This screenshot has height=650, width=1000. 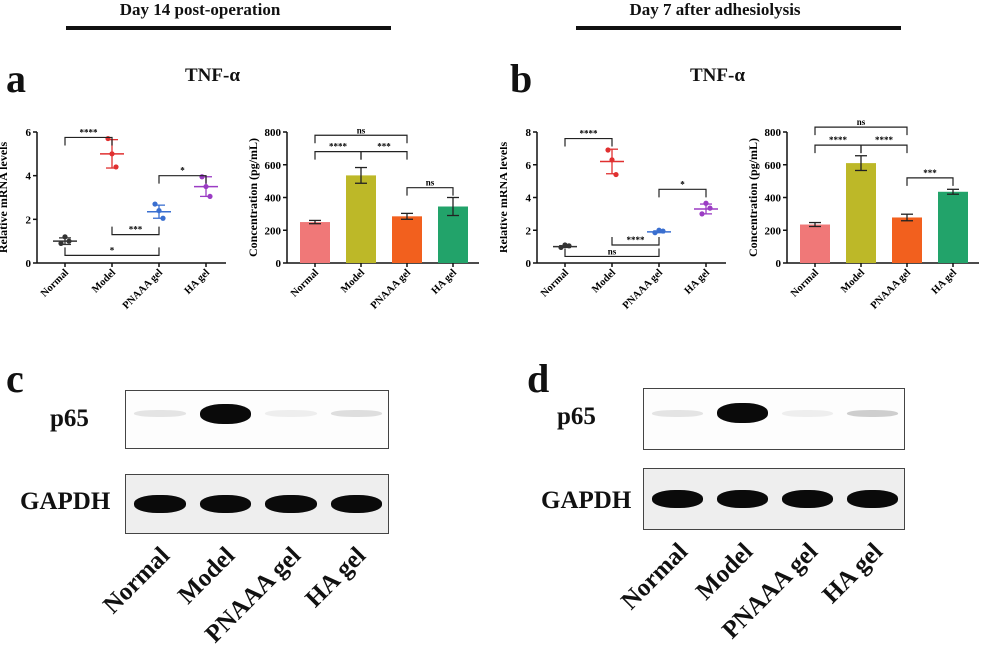 What do you see at coordinates (774, 419) in the screenshot?
I see `western-d-p65-blot` at bounding box center [774, 419].